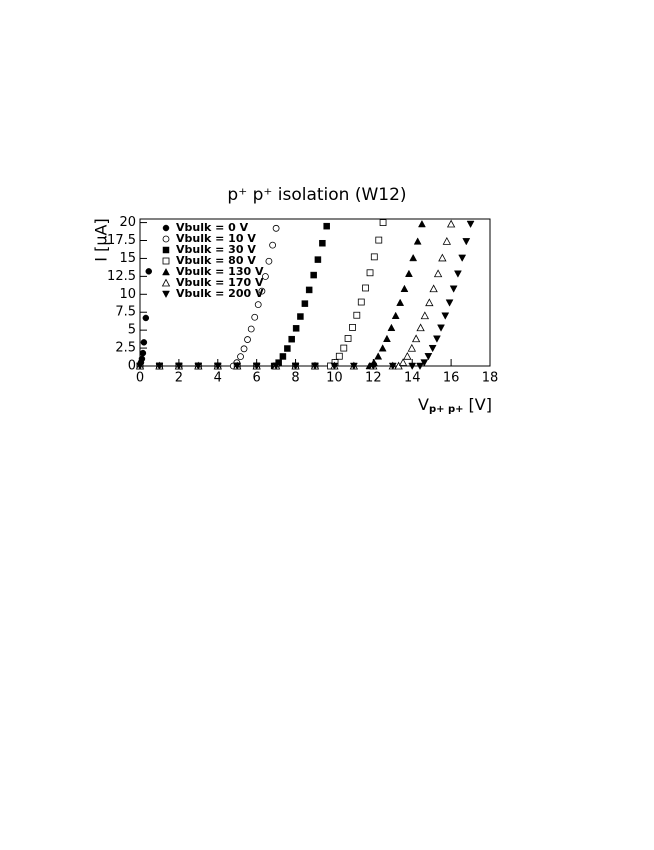 This screenshot has width=654, height=850. I want to click on legend-label: Vbulk = 80 V, so click(216, 260).